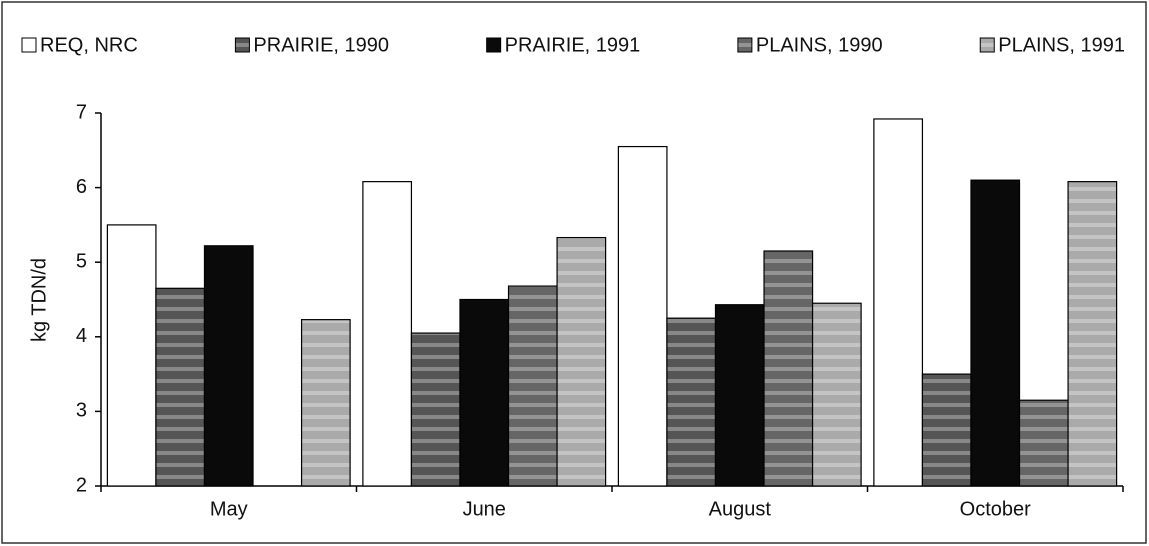 This screenshot has width=1149, height=546. What do you see at coordinates (81, 336) in the screenshot?
I see `y-tick-label: 4` at bounding box center [81, 336].